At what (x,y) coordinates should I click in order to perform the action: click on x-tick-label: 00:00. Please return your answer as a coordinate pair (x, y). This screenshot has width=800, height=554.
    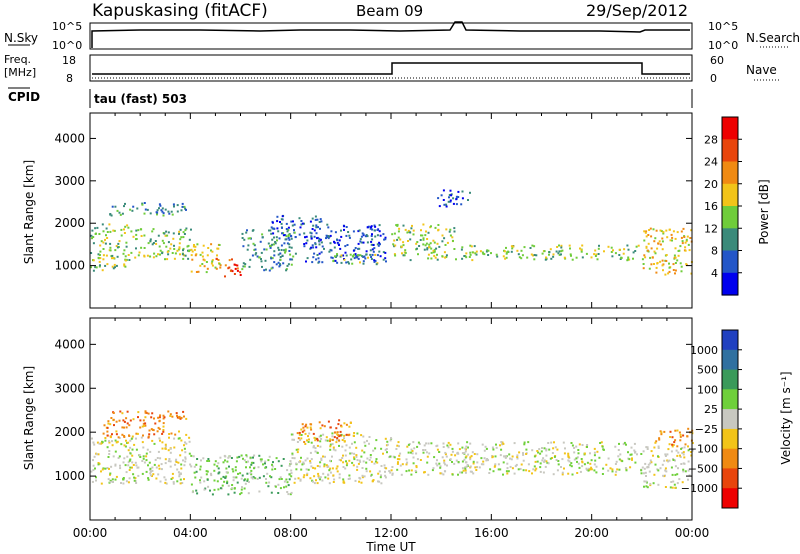
    Looking at the image, I should click on (90, 533).